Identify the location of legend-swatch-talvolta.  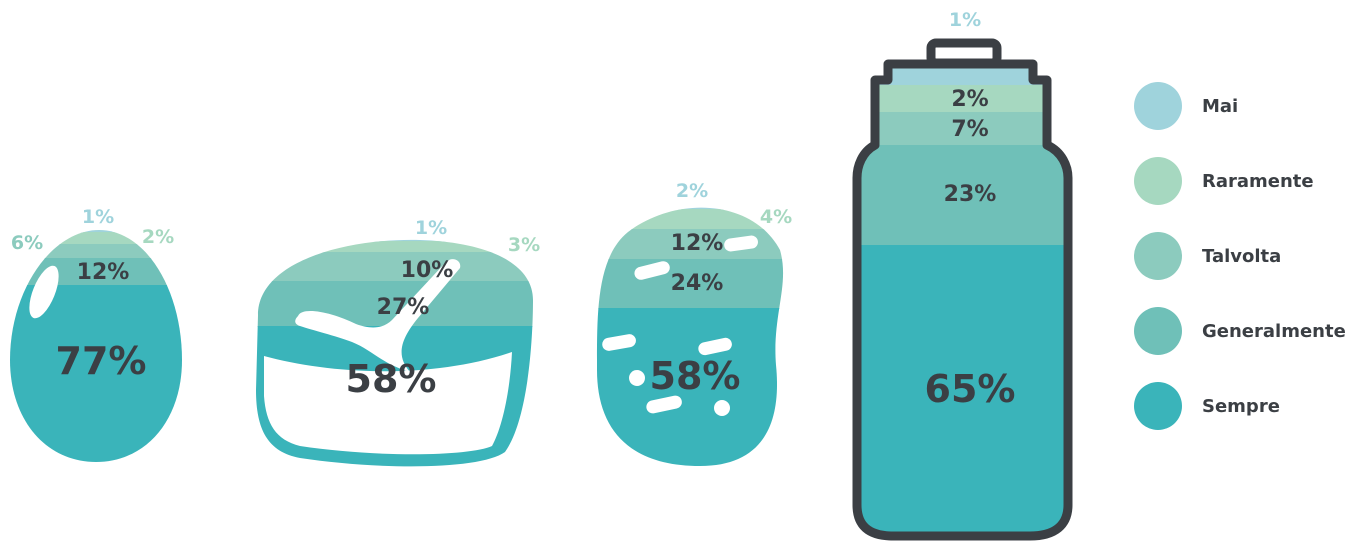
(1158, 256).